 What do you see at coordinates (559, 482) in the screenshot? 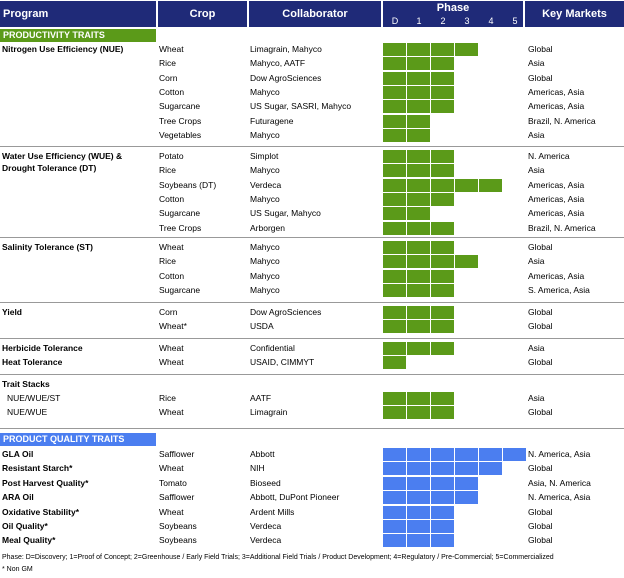
I see `market-cell: Asia, N. America` at bounding box center [559, 482].